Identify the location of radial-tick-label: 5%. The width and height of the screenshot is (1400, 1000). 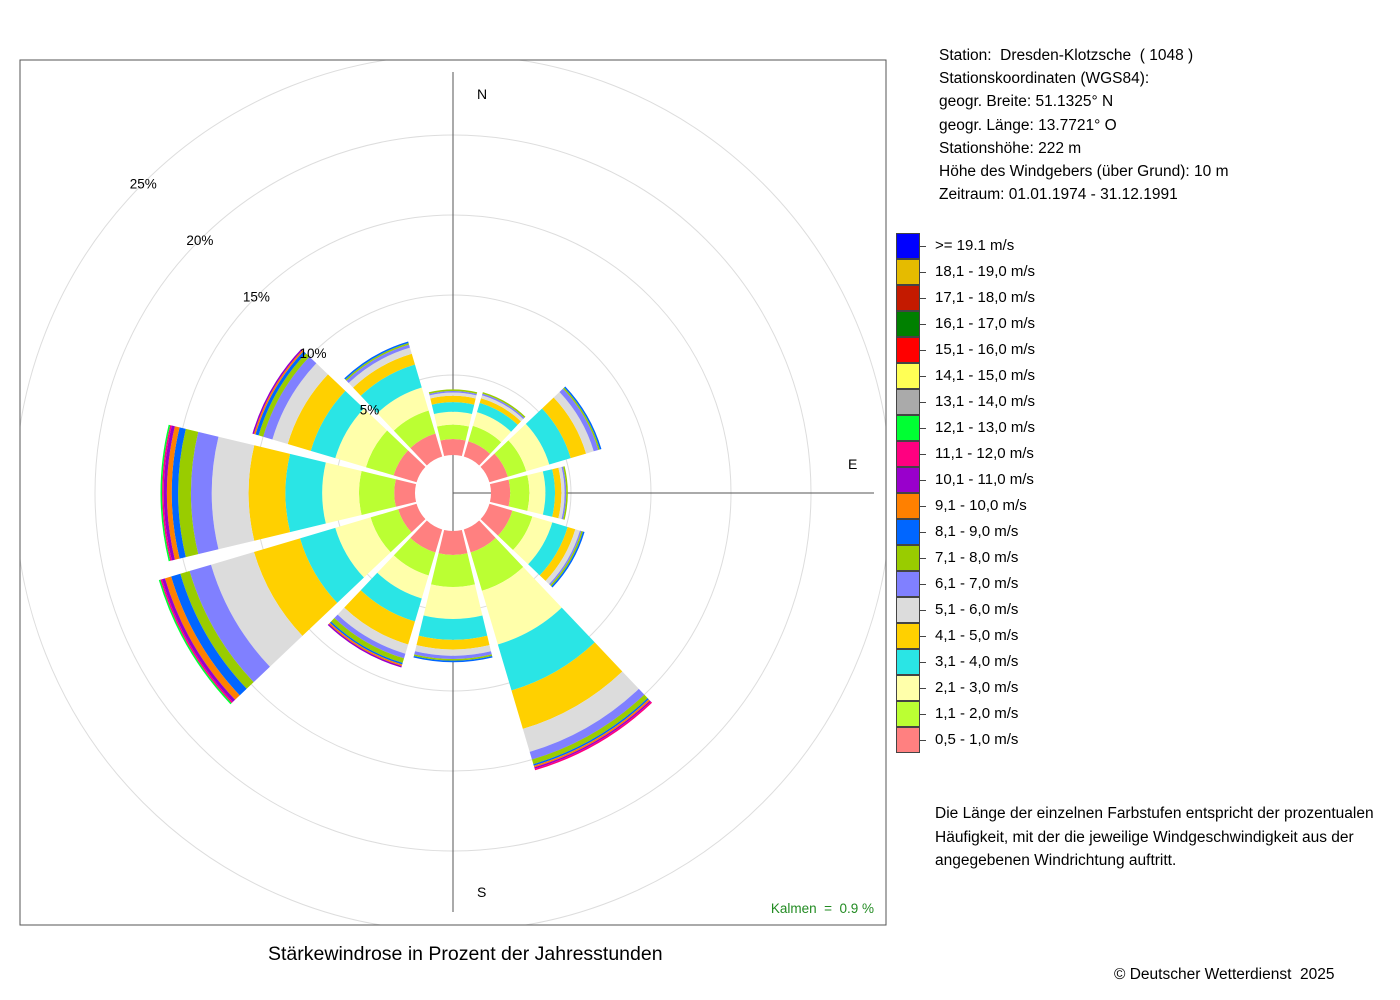
(370, 410).